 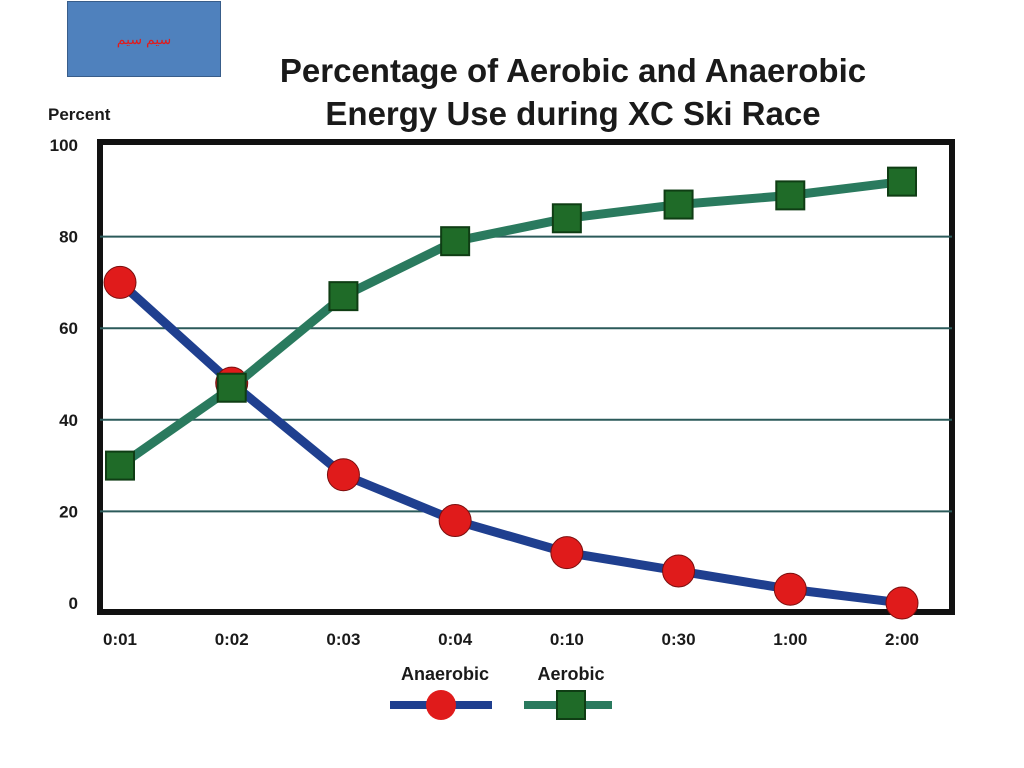 What do you see at coordinates (441, 705) in the screenshot?
I see `legend-marker-anaerobic` at bounding box center [441, 705].